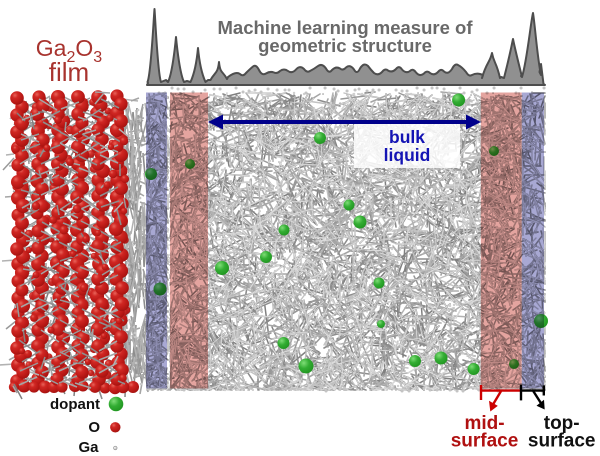 The height and width of the screenshot is (456, 600). Describe the element at coordinates (346, 27) in the screenshot. I see `svg-text: Machine learning measure of` at that location.